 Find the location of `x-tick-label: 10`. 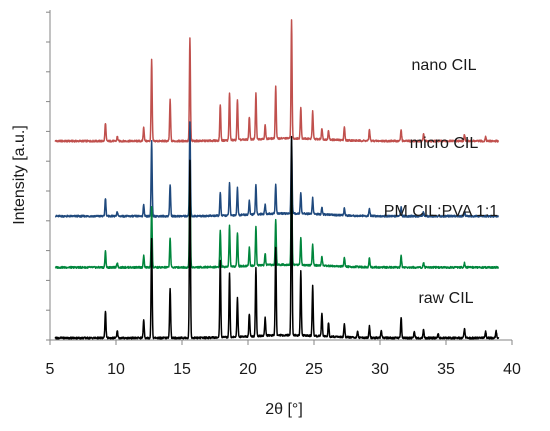

x-tick-label: 10 is located at coordinates (116, 369).